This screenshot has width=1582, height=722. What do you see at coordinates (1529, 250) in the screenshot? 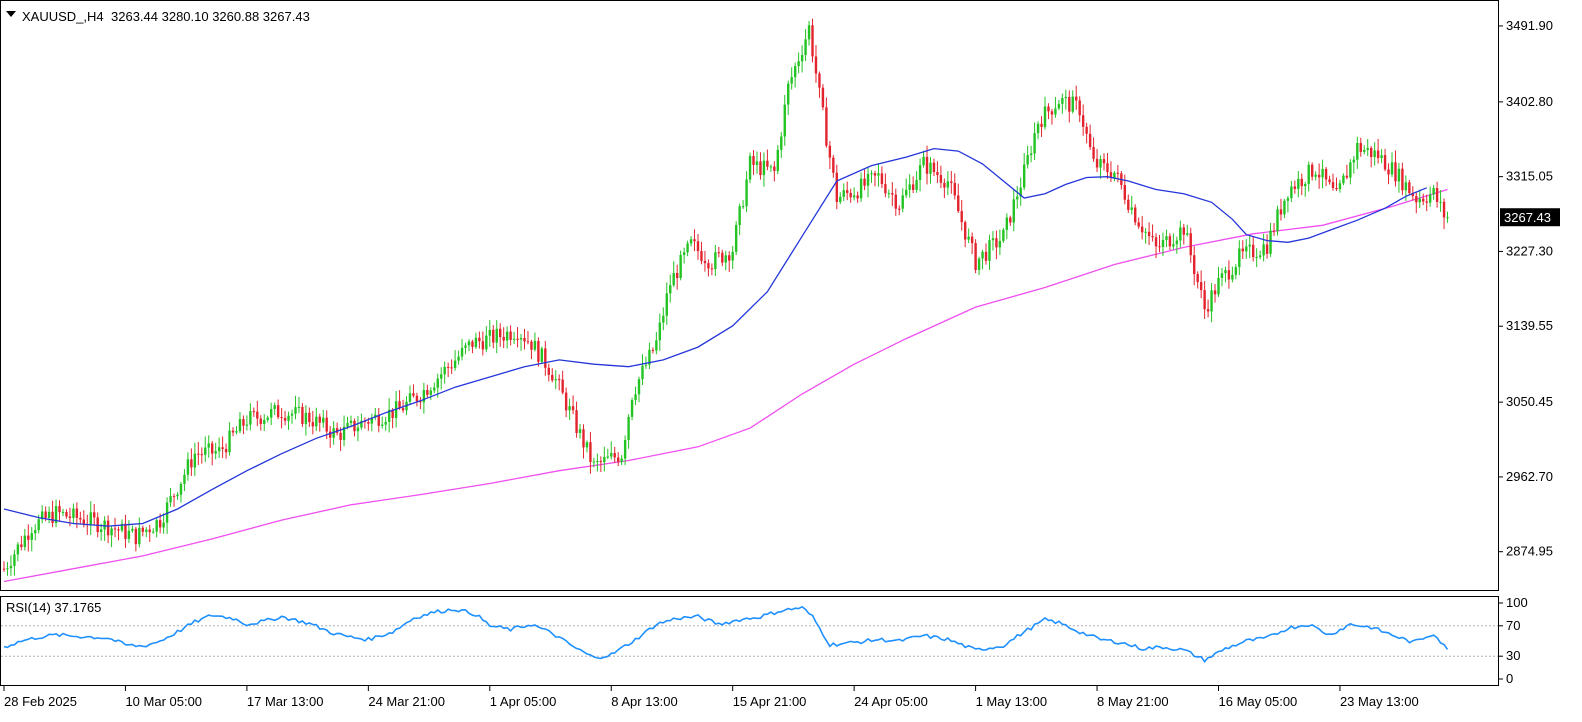
I see `price-tick-label: 3227.30` at bounding box center [1529, 250].